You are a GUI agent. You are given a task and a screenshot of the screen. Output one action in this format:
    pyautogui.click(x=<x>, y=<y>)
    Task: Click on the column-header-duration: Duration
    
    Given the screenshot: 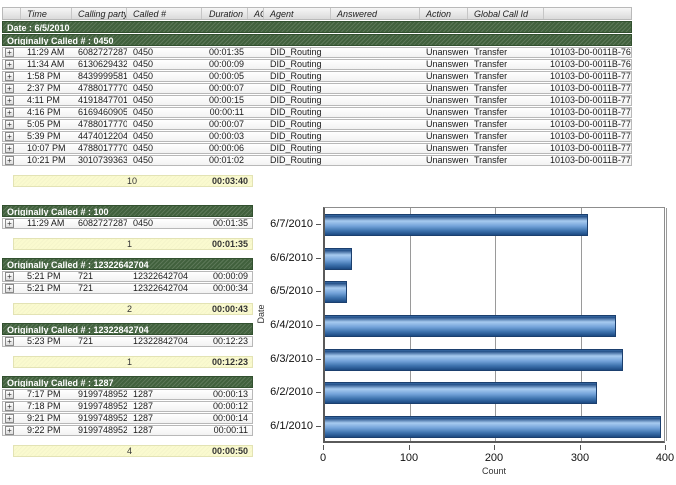 What is the action you would take?
    pyautogui.click(x=225, y=13)
    